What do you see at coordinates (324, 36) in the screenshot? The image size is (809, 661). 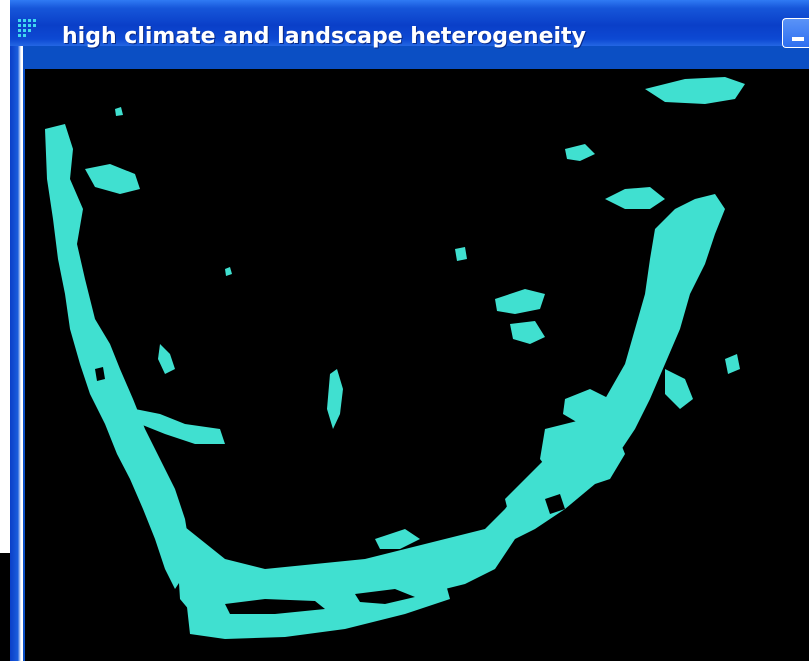 I see `window-title: high climate and landscape heterogeneity` at bounding box center [324, 36].